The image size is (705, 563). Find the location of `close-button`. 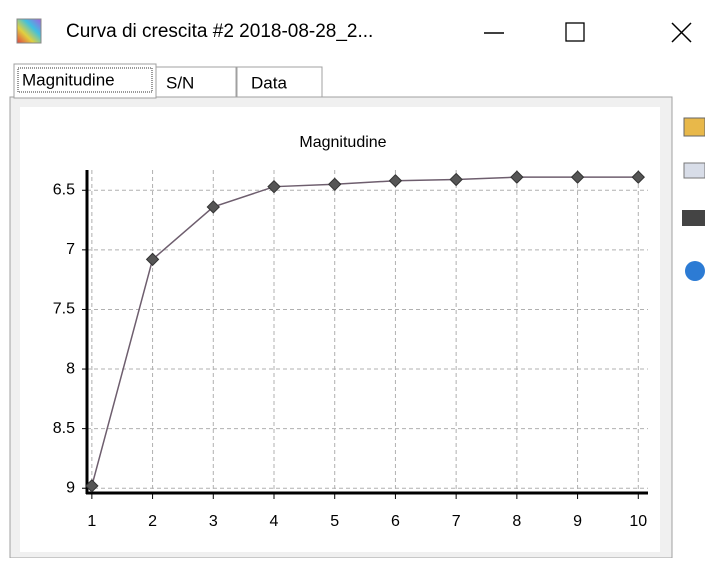

close-button is located at coordinates (681, 32).